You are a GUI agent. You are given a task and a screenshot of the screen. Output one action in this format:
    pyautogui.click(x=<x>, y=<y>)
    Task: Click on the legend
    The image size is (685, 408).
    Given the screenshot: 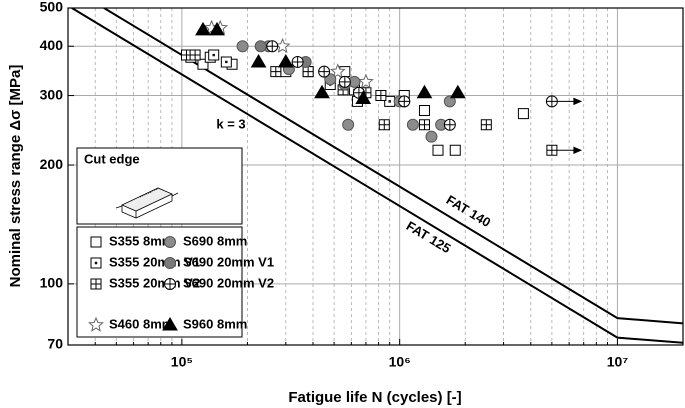 What is the action you would take?
    pyautogui.click(x=159, y=282)
    